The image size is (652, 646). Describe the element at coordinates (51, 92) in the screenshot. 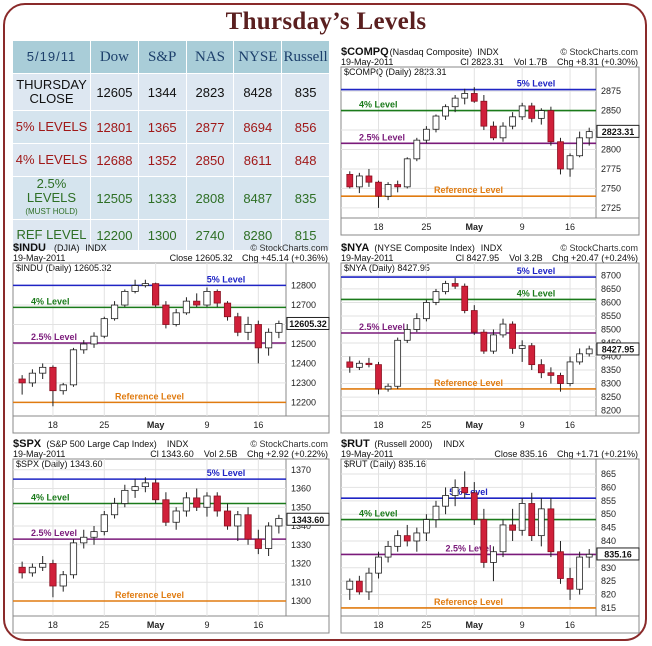

I see `row-label: THURSDAY CLOSE` at that location.